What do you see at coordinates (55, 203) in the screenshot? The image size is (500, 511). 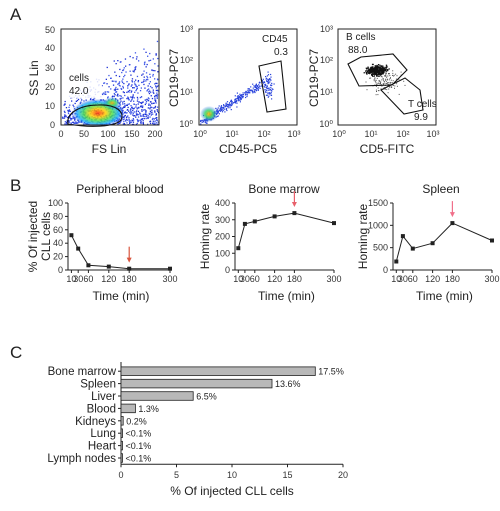 I see `y-tick-label: 100` at bounding box center [55, 203].